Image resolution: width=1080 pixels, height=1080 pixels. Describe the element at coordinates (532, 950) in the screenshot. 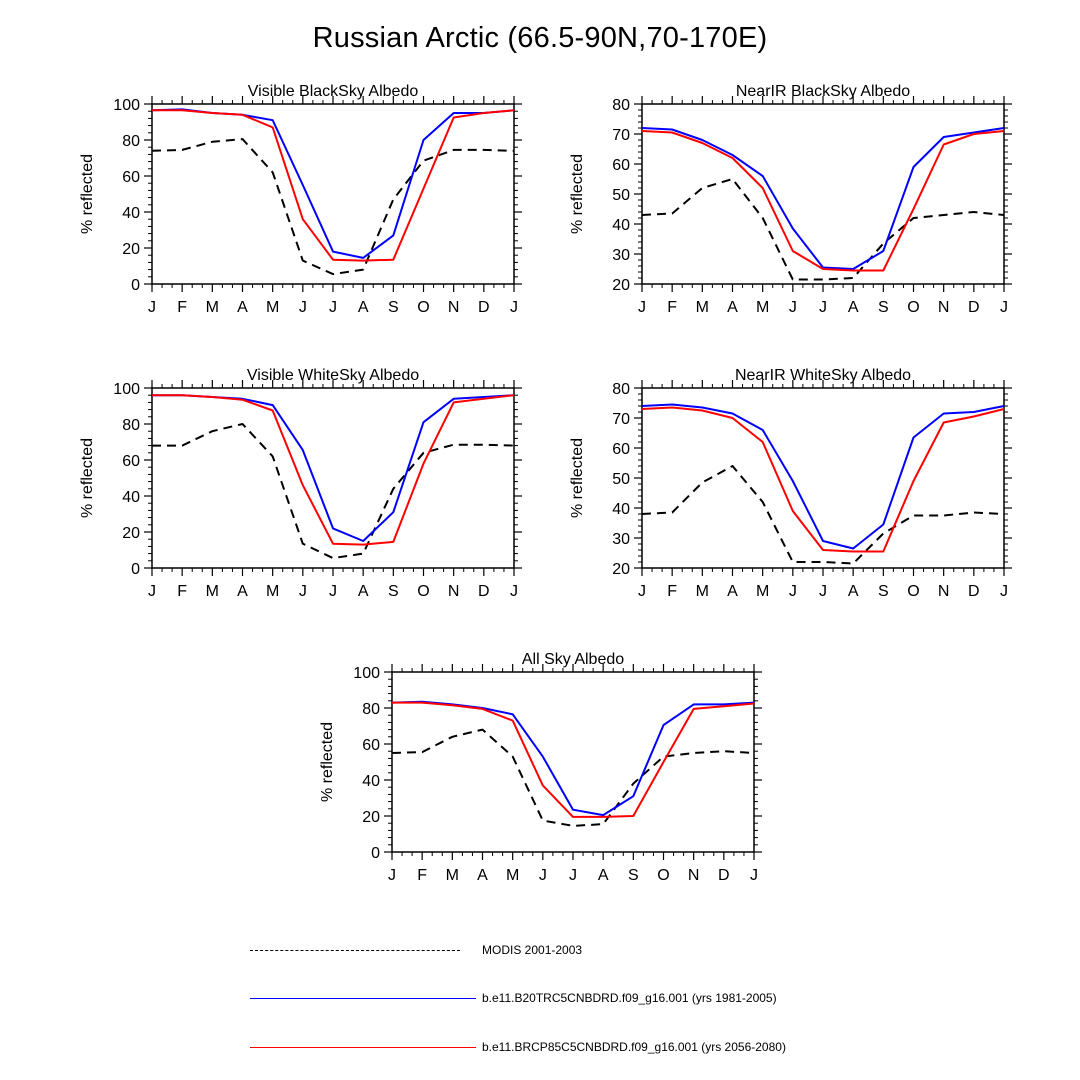

I see `legend-label-modis: MODIS 2001-2003` at that location.